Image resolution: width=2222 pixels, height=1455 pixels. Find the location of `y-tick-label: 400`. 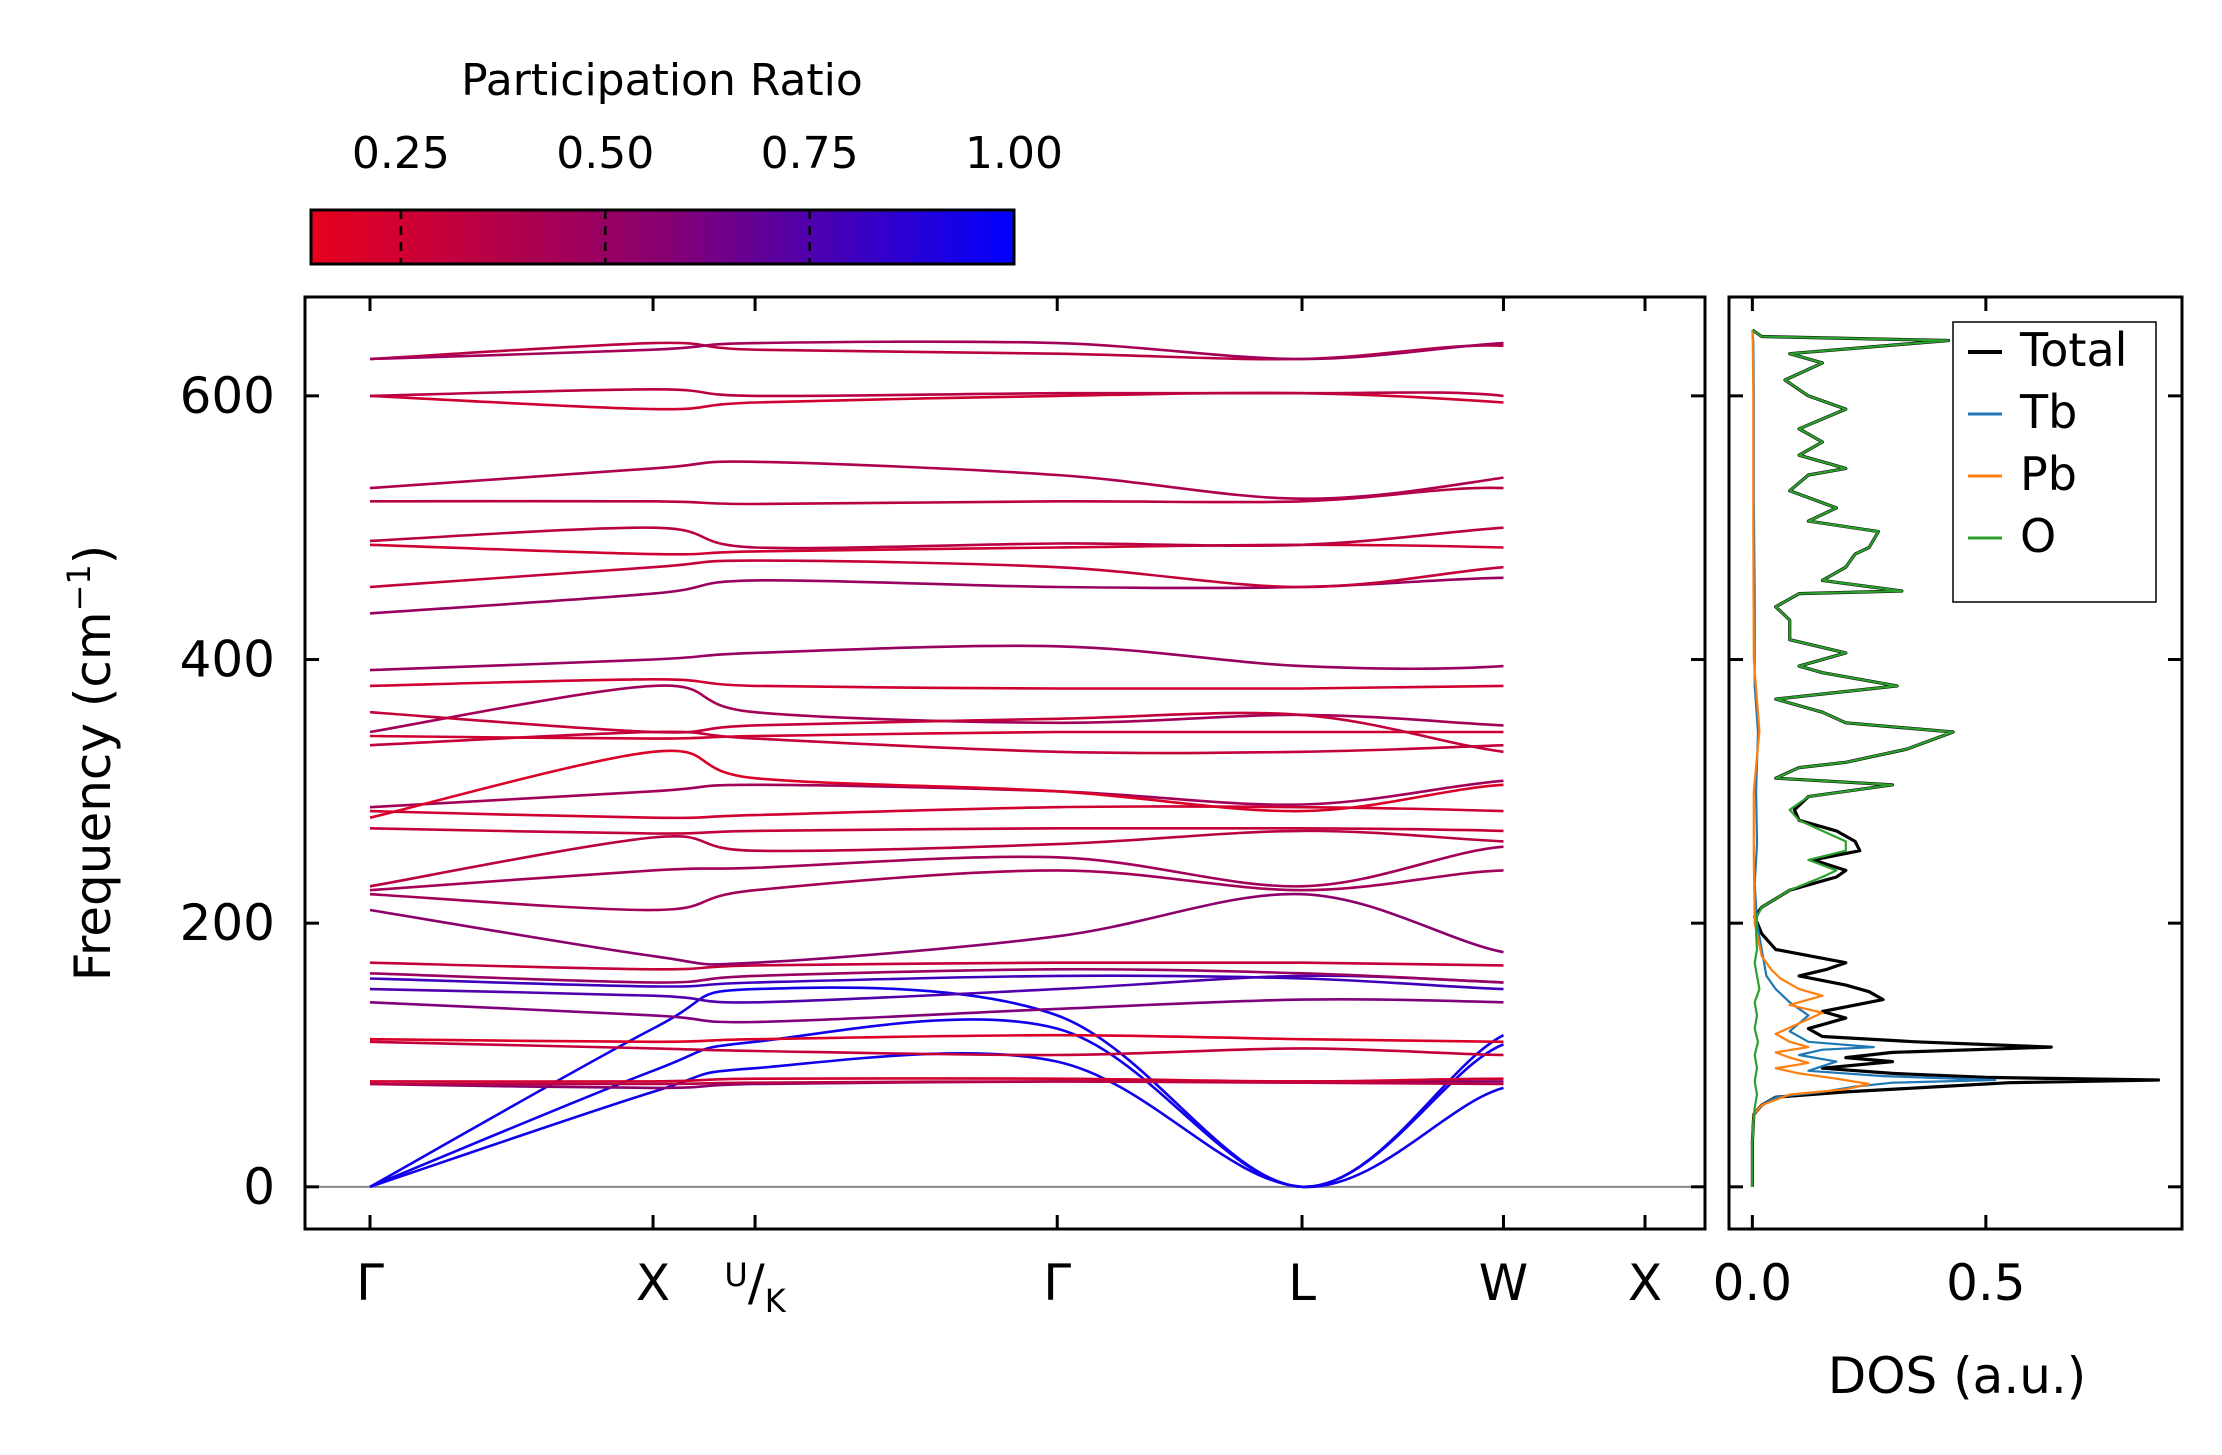

y-tick-label: 400 is located at coordinates (227, 660).